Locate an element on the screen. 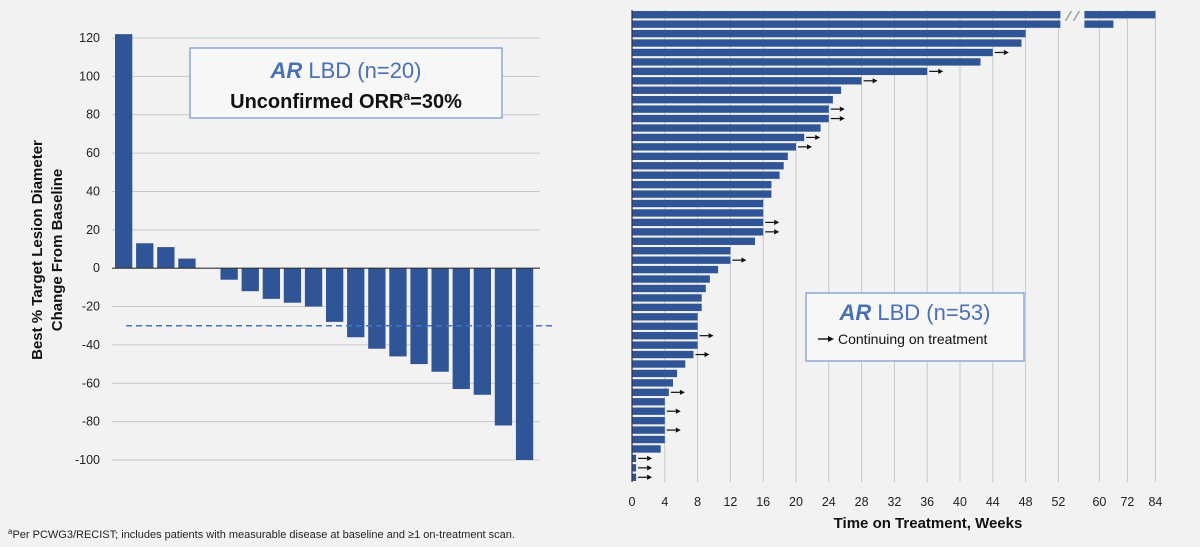 Image resolution: width=1200 pixels, height=547 pixels. continuing-arrow-icon is located at coordinates (826, 339).